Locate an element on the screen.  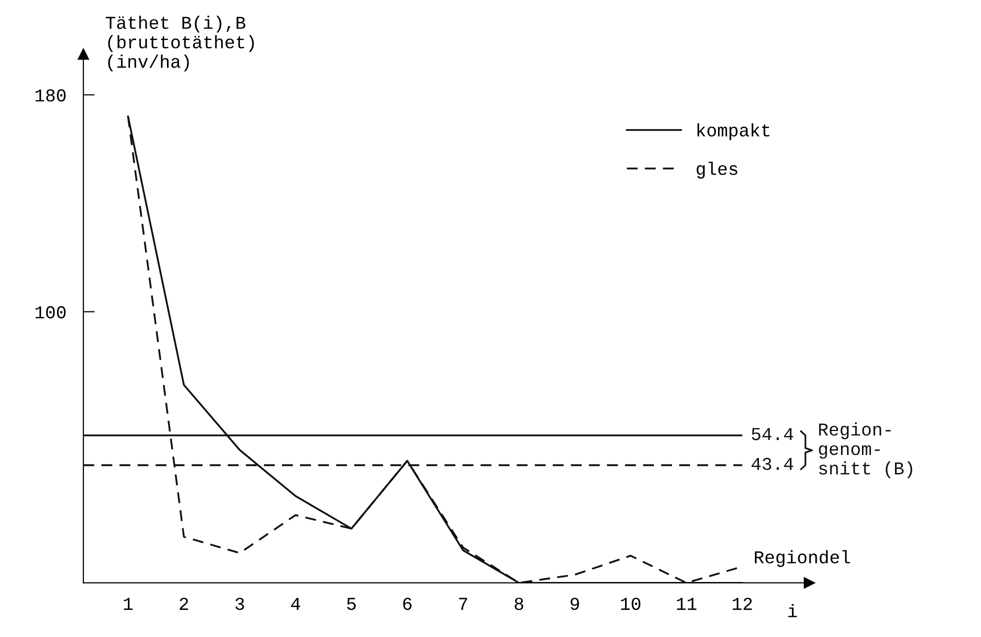
x-tick-label: 10 is located at coordinates (630, 604).